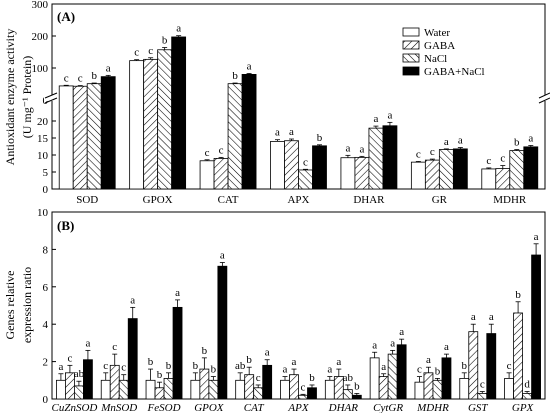 The image size is (550, 413). I want to click on y-tick-label: 200, so click(40, 37).